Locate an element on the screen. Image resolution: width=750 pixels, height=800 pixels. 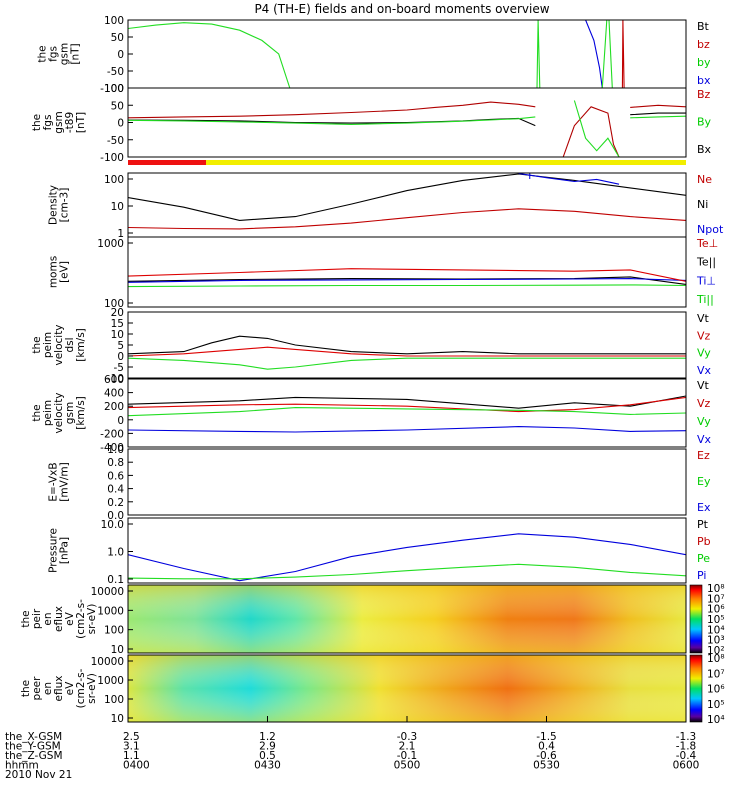
y-tick-label: 50 is located at coordinates (117, 106).